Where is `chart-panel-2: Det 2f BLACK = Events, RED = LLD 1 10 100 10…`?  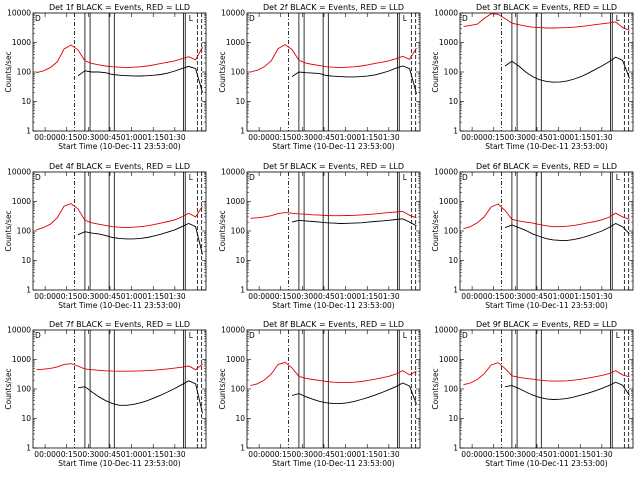 chart-panel-2: Det 2f BLACK = Events, RED = LLD 1 10 100 10… is located at coordinates (319, 77).